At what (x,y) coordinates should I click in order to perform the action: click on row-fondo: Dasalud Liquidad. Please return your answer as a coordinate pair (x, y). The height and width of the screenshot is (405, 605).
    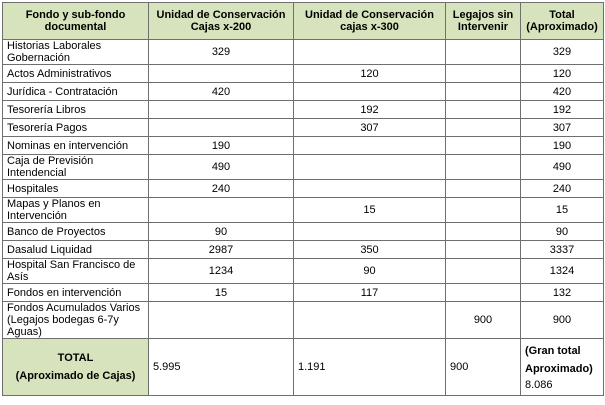
    Looking at the image, I should click on (75, 249).